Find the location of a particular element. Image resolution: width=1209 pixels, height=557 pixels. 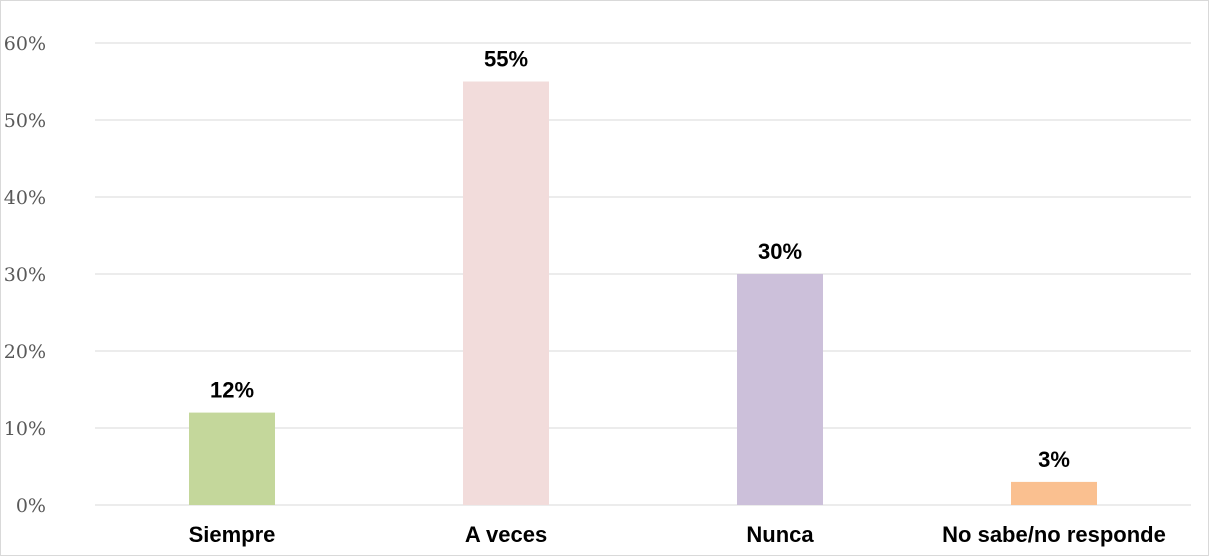

y-tick-label-0: 0% is located at coordinates (31, 506).